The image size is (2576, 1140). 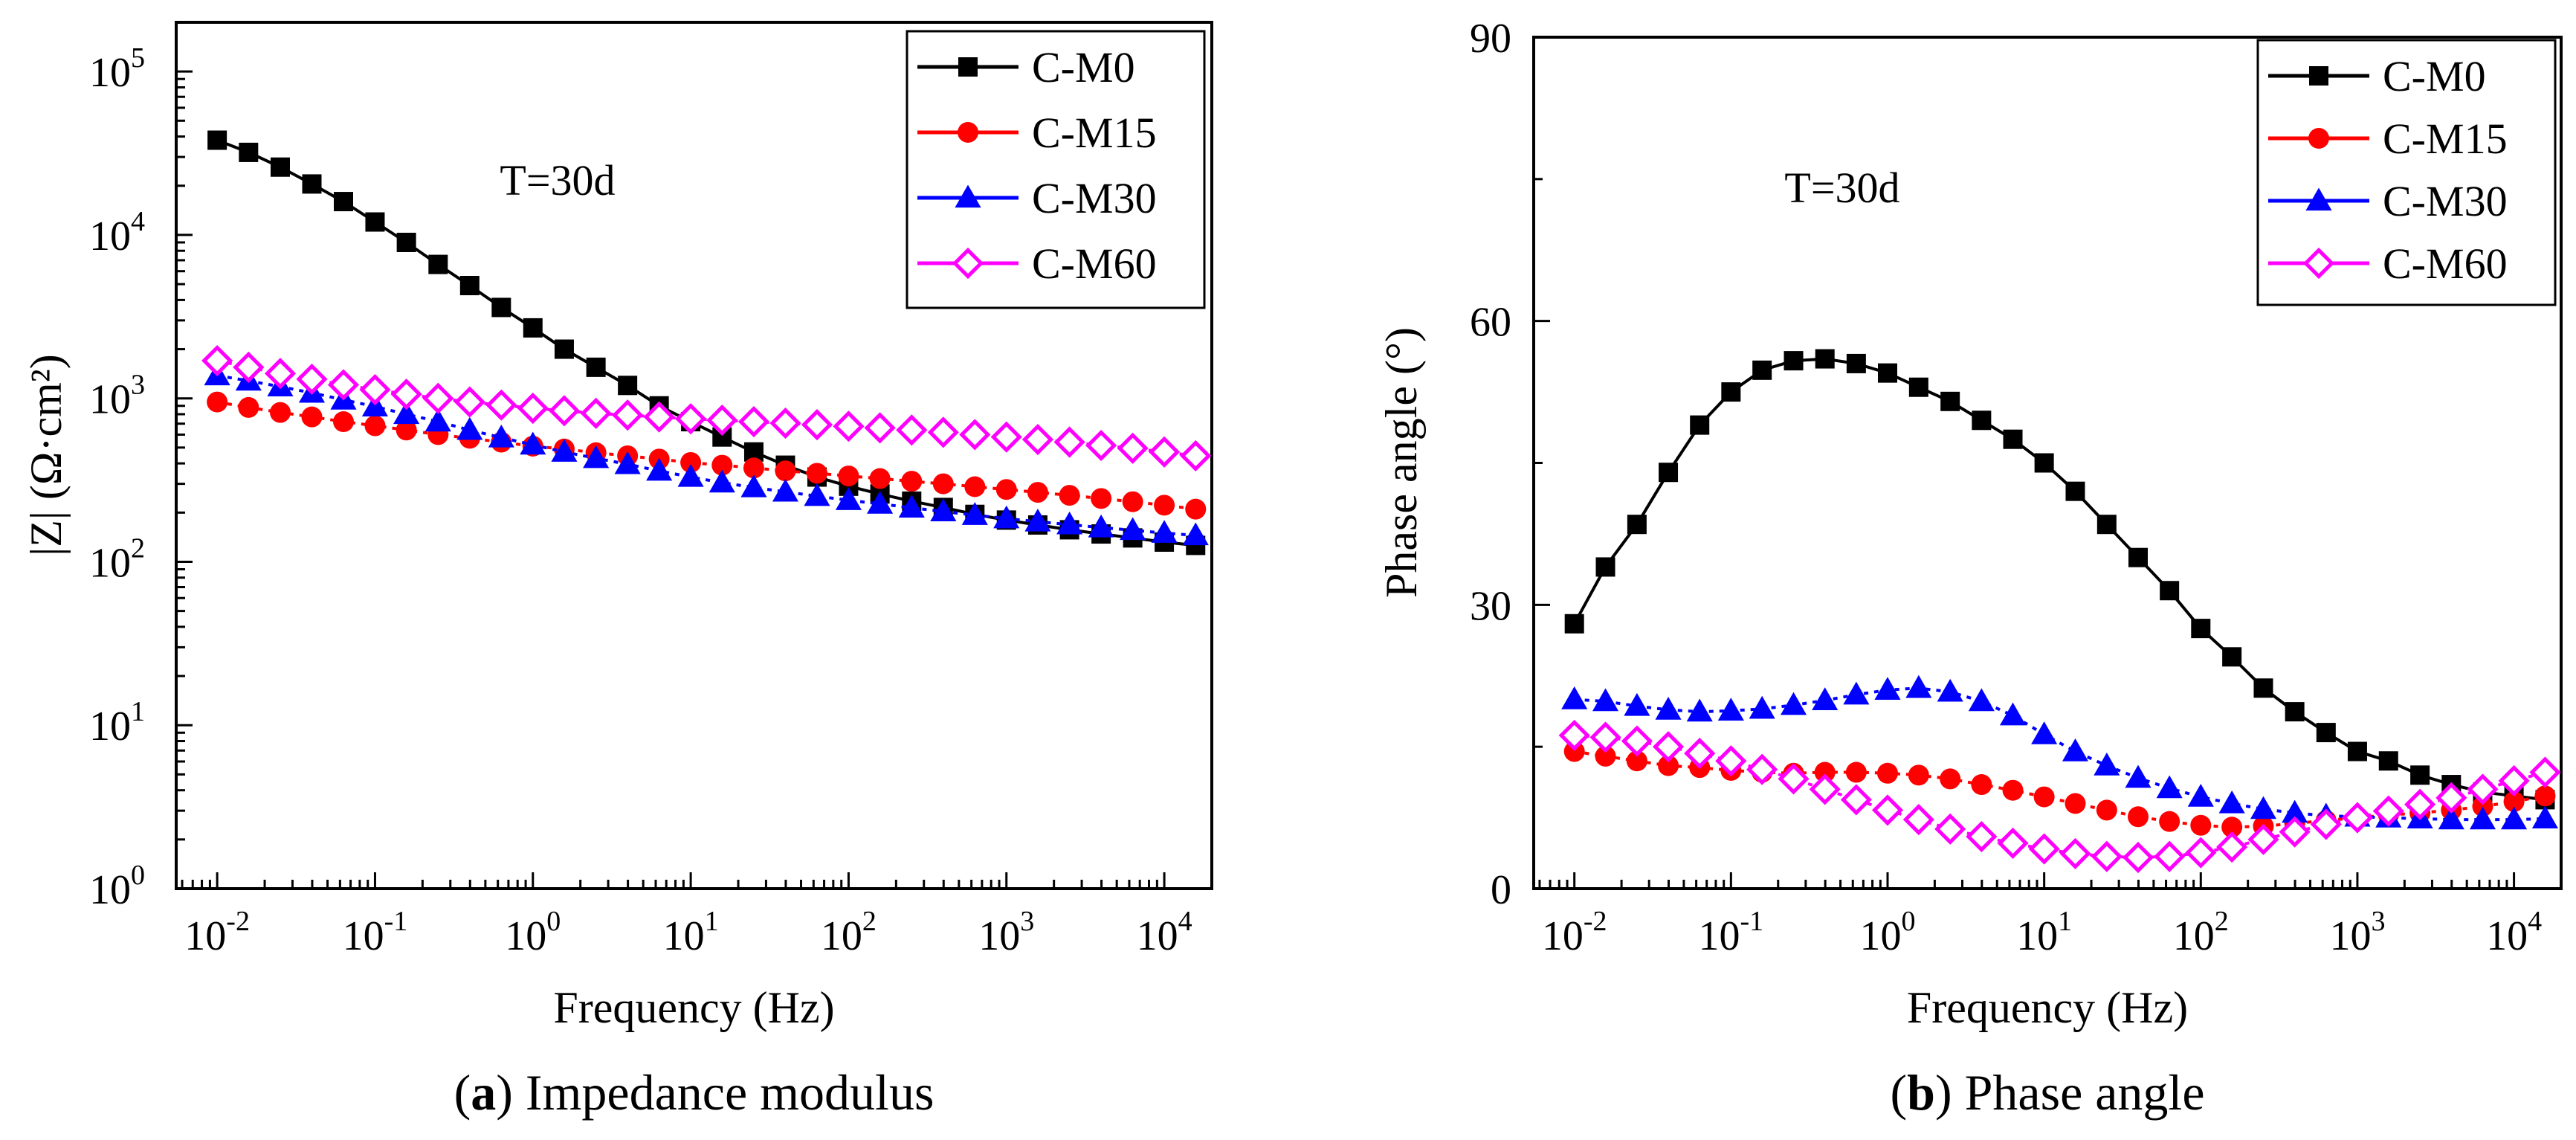 I want to click on y-tick-exponent: 5, so click(x=138, y=58).